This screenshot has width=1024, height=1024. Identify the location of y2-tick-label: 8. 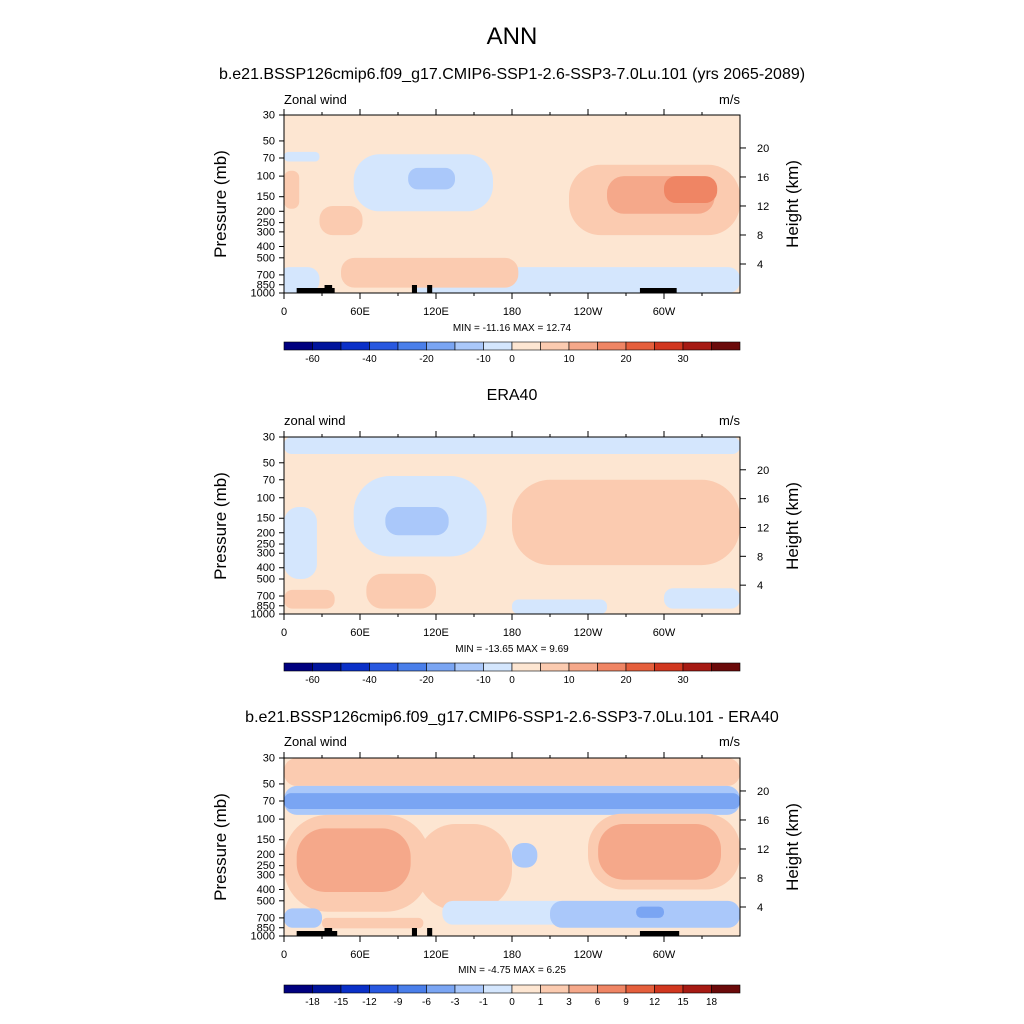
(760, 879).